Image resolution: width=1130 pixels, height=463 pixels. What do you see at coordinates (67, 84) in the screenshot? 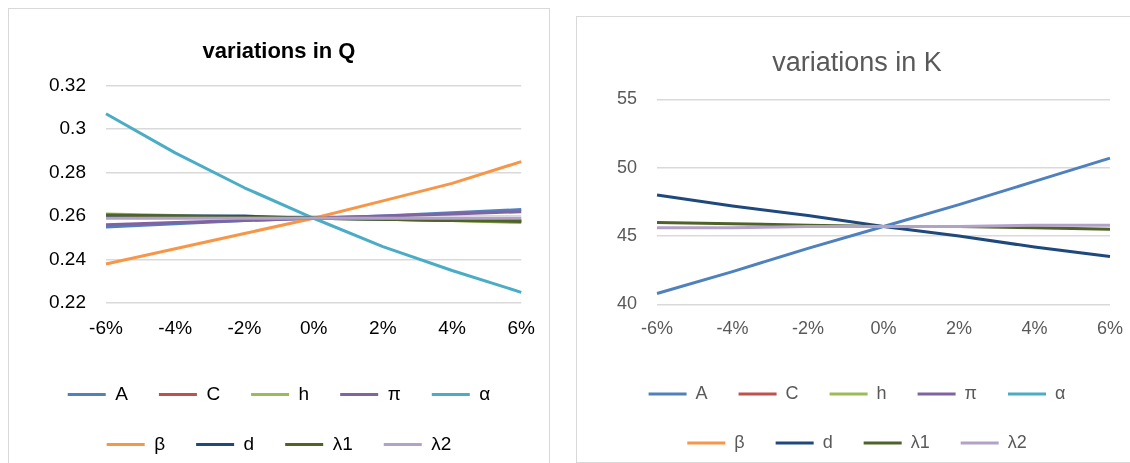
I see `y-tick-label: 0.32` at bounding box center [67, 84].